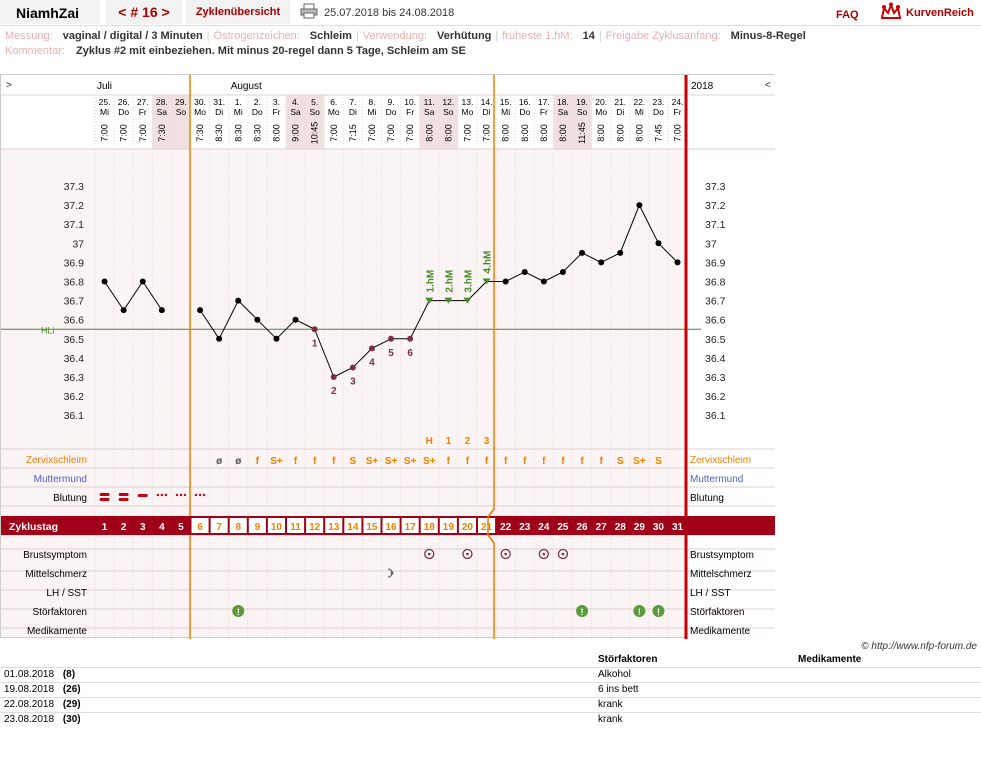 The height and width of the screenshot is (758, 981). Describe the element at coordinates (891, 10) in the screenshot. I see `crown-icon` at that location.